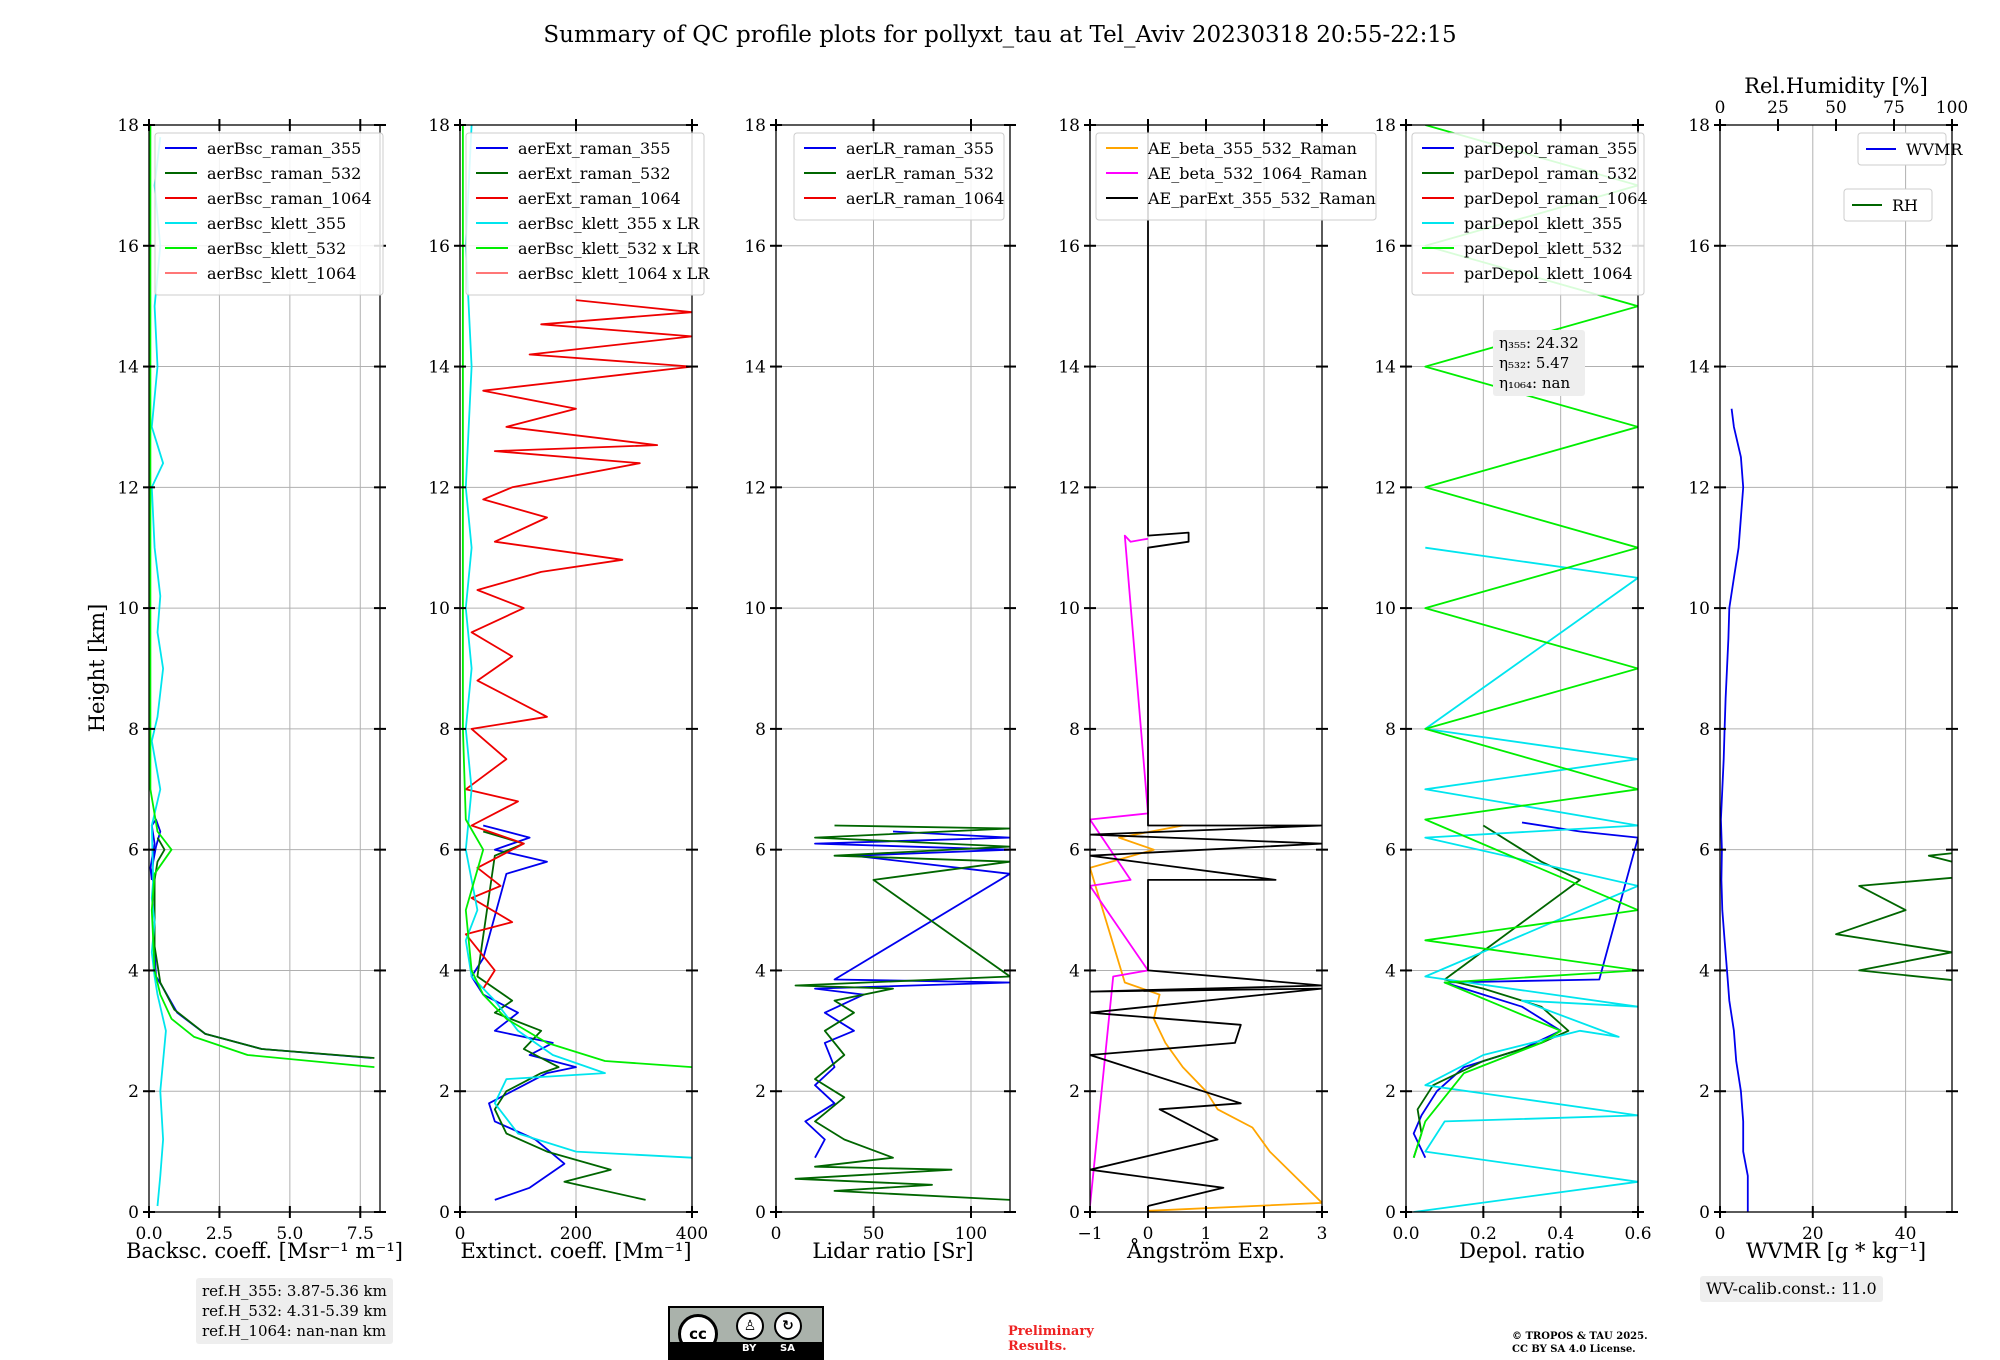 The width and height of the screenshot is (2000, 1360). I want to click on series-line-AE_beta_355_532_Raman, so click(1206, 1018).